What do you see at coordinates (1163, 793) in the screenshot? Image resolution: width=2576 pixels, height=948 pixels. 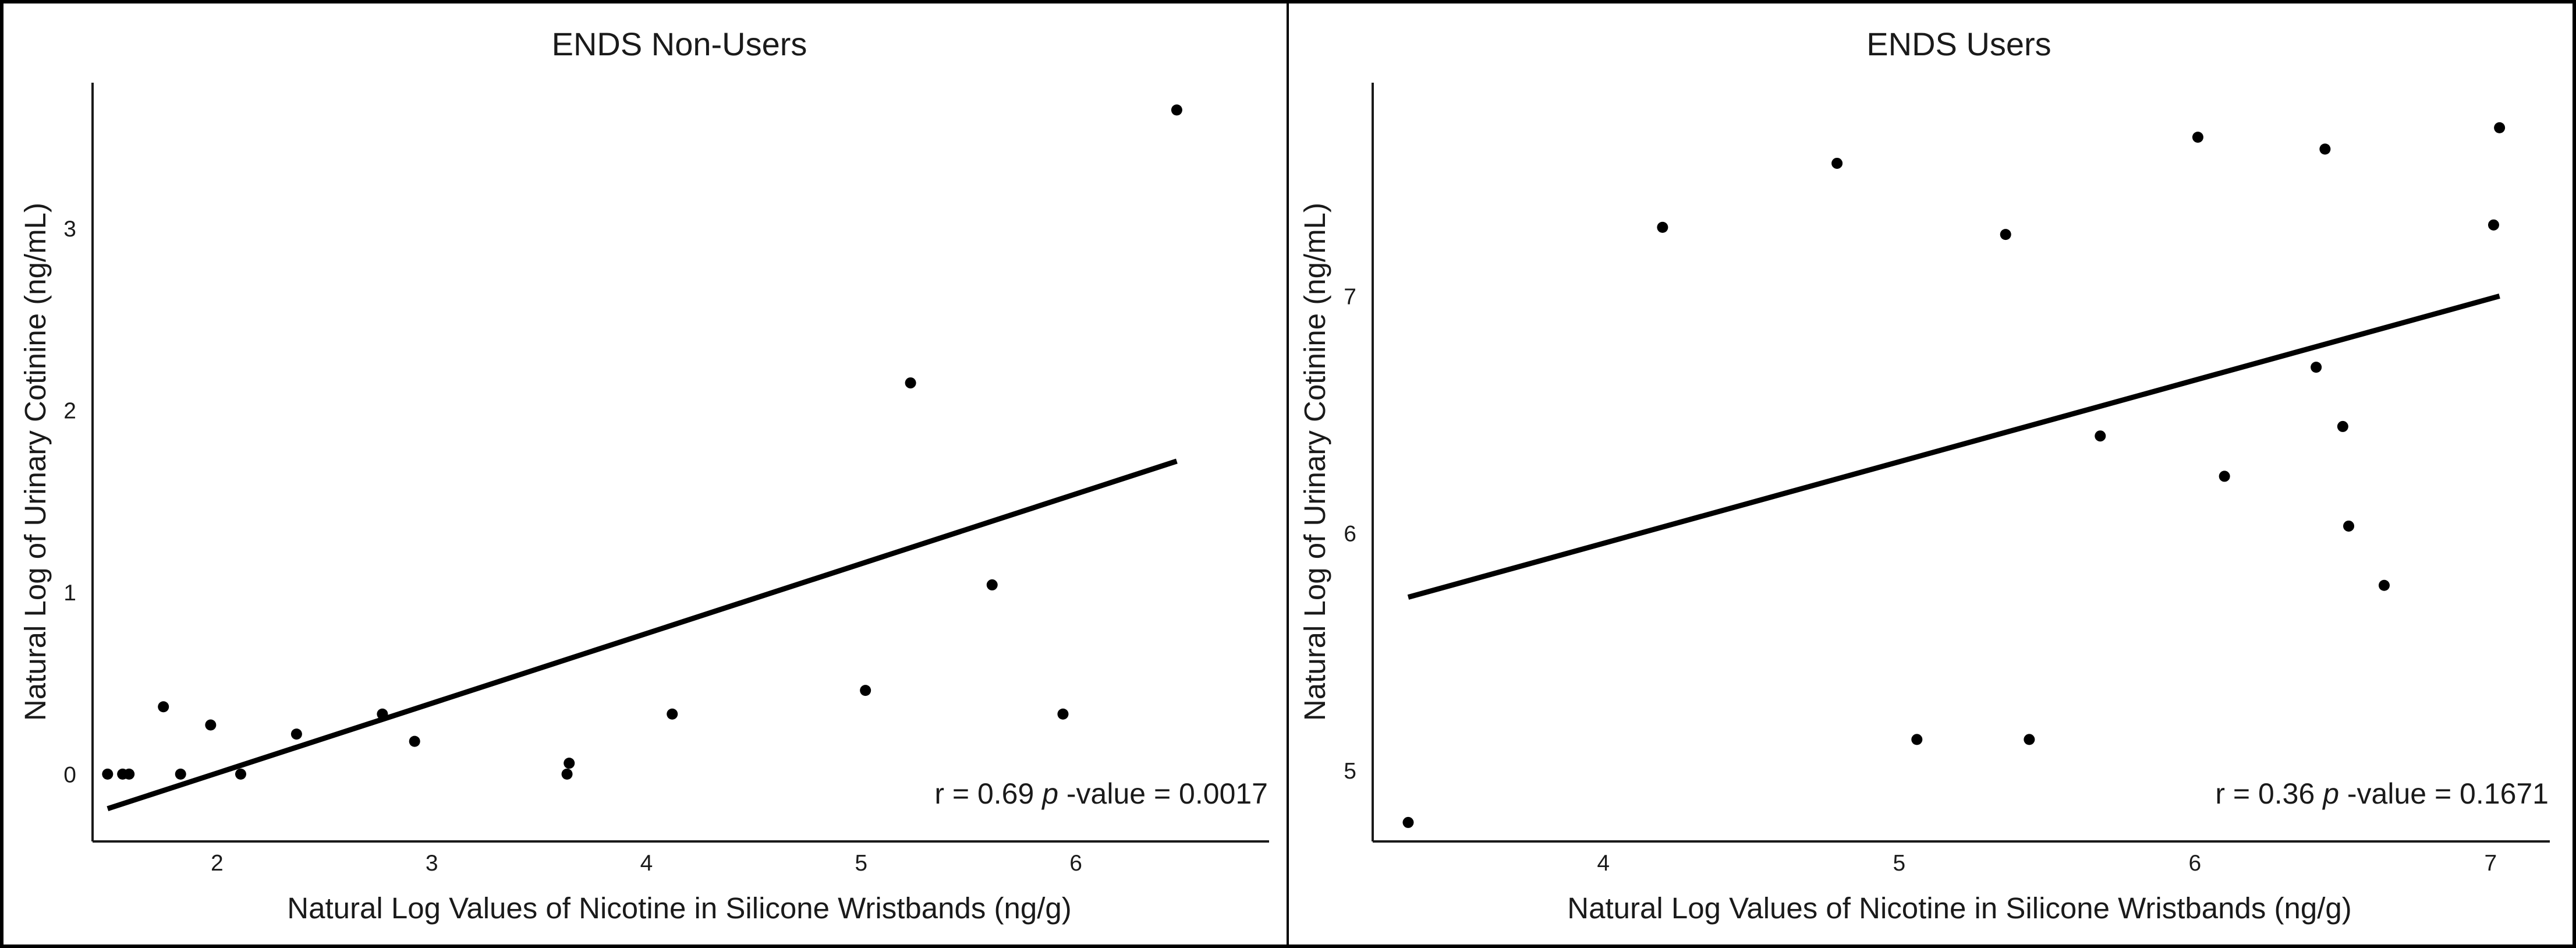 I see `correlation-suffix: -value = 0.0017` at bounding box center [1163, 793].